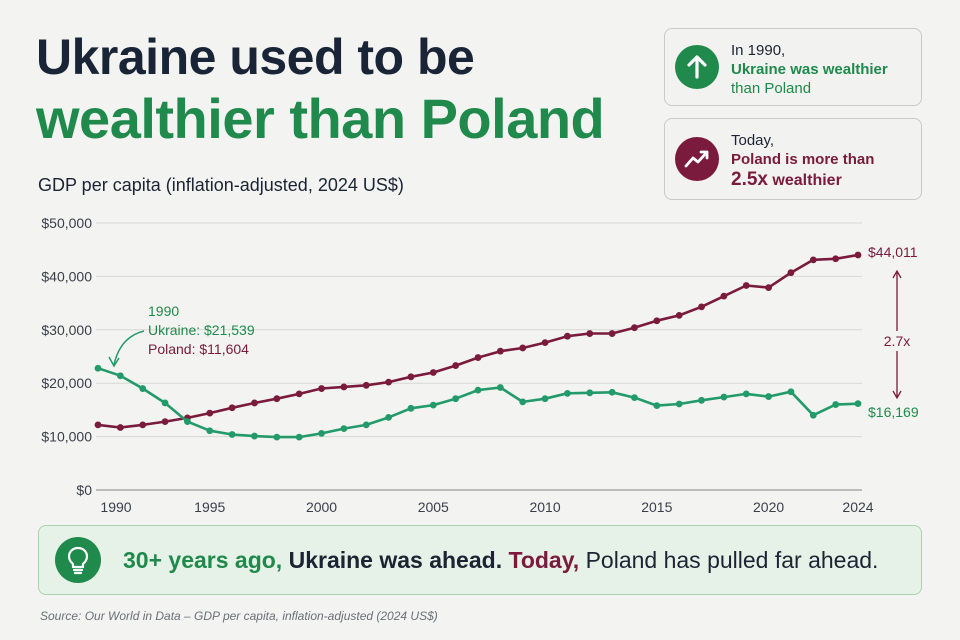 Image resolution: width=960 pixels, height=640 pixels. What do you see at coordinates (198, 349) in the screenshot?
I see `annotation-poland-1990: Poland: $11,604` at bounding box center [198, 349].